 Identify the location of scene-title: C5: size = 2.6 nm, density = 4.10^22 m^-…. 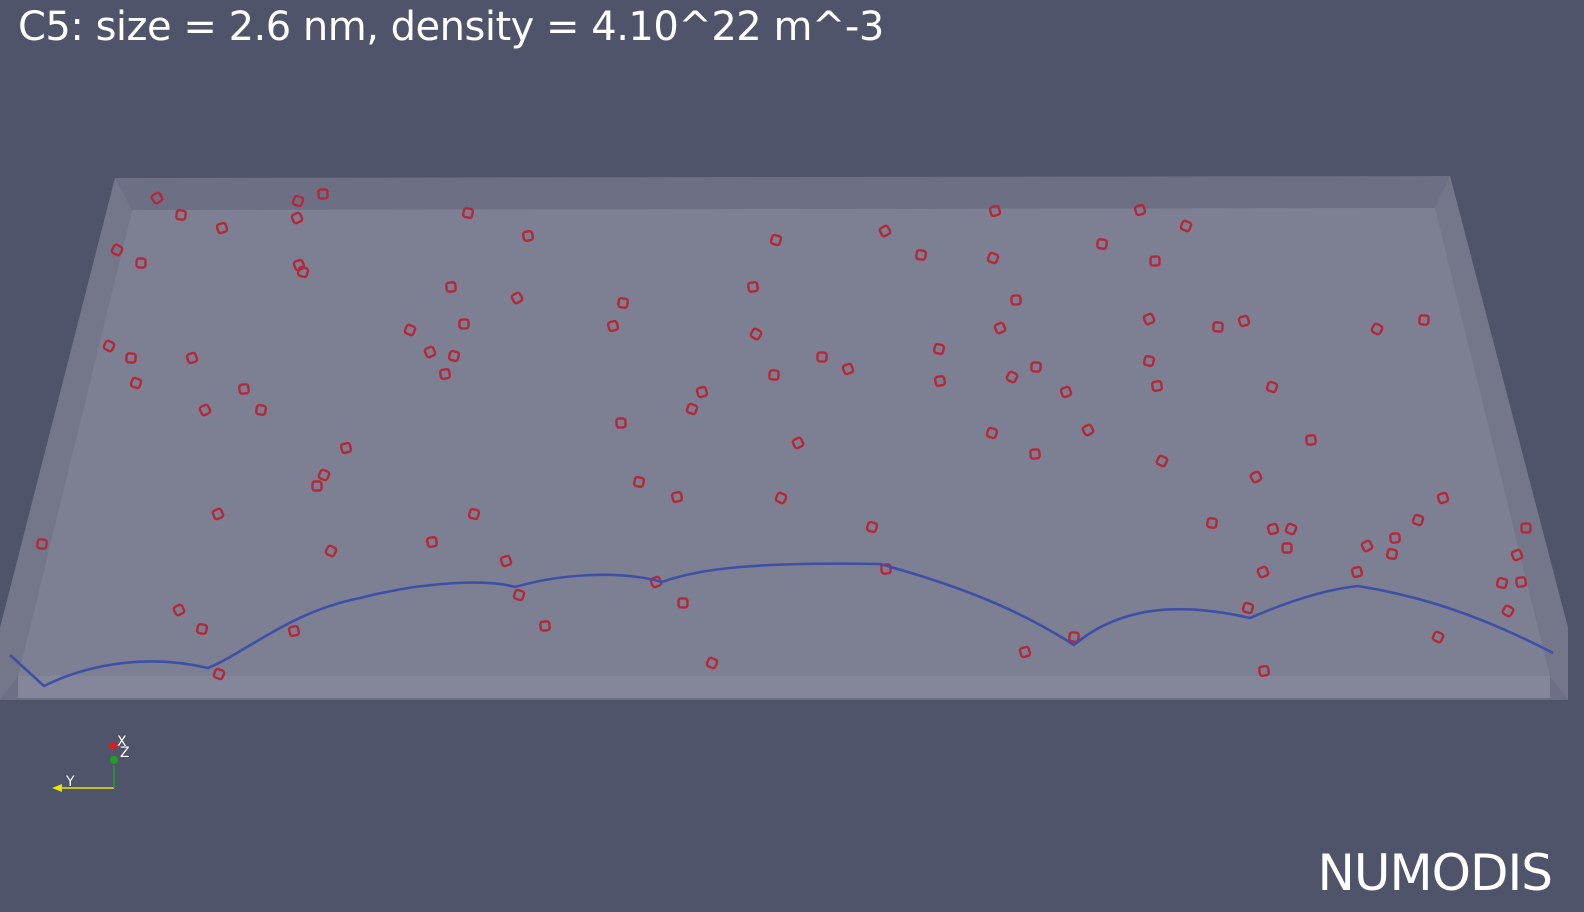
(451, 27).